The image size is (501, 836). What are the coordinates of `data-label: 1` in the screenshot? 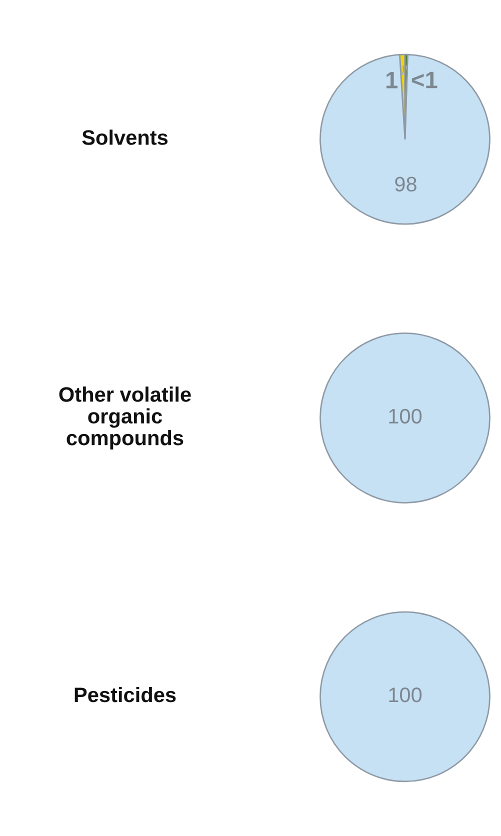 It's located at (392, 80).